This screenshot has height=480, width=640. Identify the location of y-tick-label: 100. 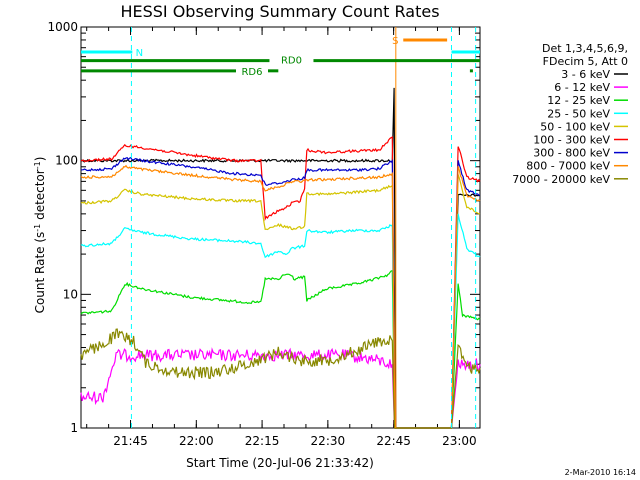
(66, 161).